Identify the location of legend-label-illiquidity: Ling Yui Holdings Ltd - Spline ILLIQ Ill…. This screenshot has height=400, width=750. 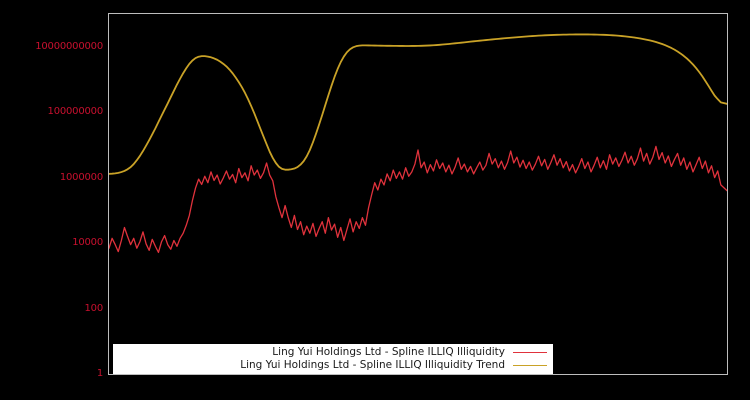
(388, 352).